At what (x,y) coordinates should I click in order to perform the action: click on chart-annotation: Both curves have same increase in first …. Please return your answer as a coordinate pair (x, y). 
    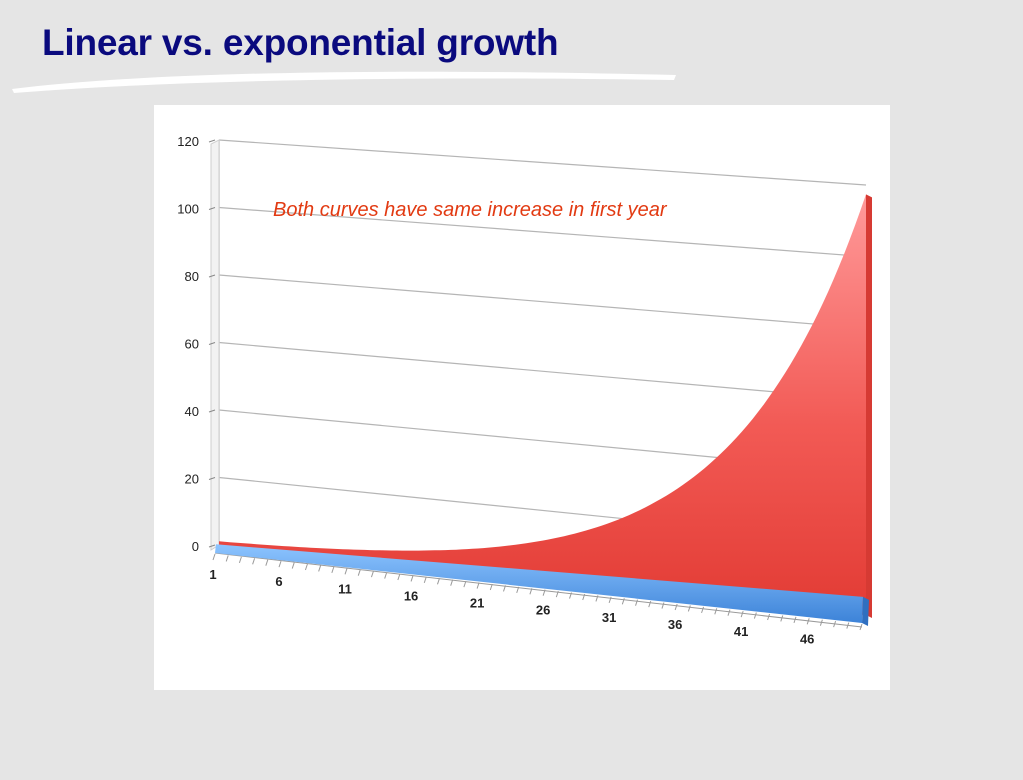
    Looking at the image, I should click on (470, 210).